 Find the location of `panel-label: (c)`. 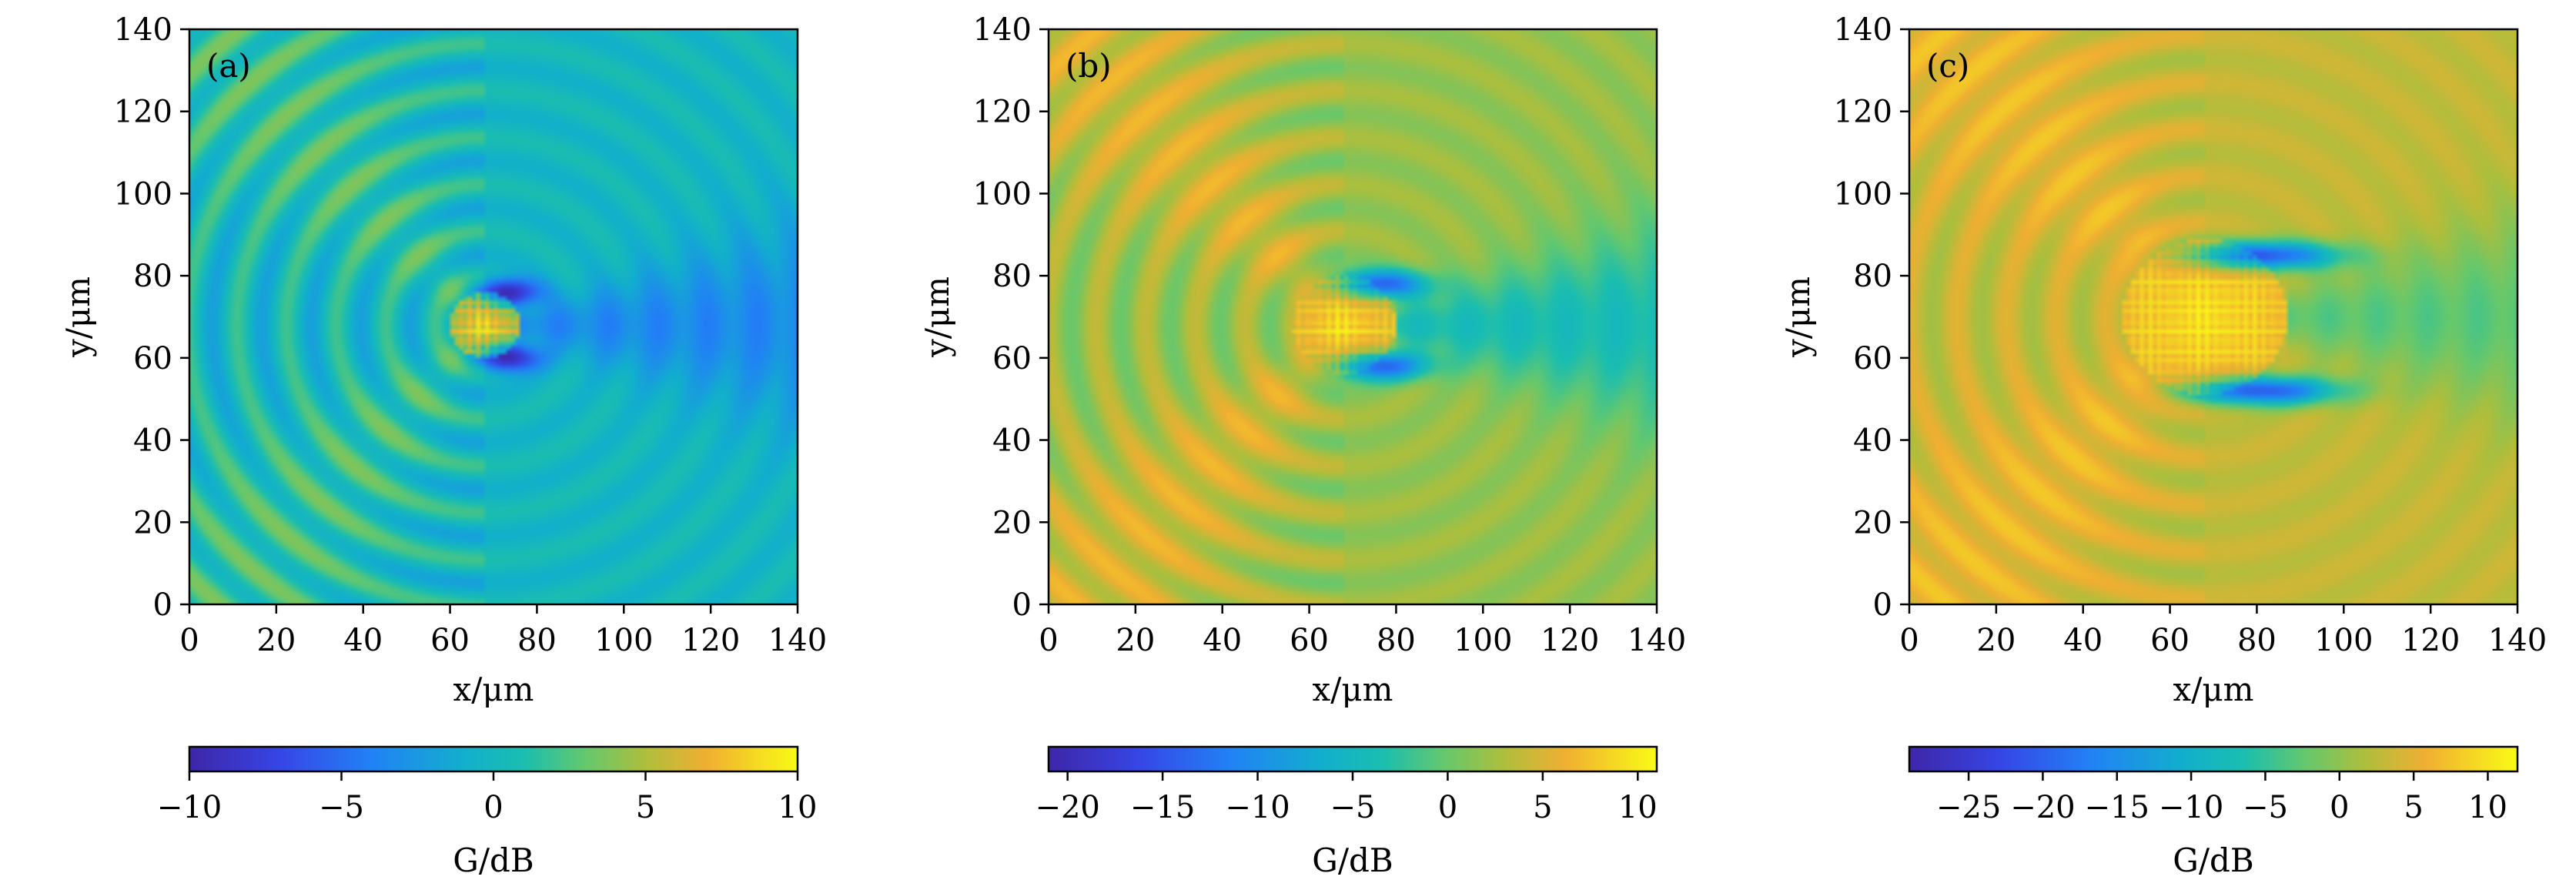

panel-label: (c) is located at coordinates (1948, 66).